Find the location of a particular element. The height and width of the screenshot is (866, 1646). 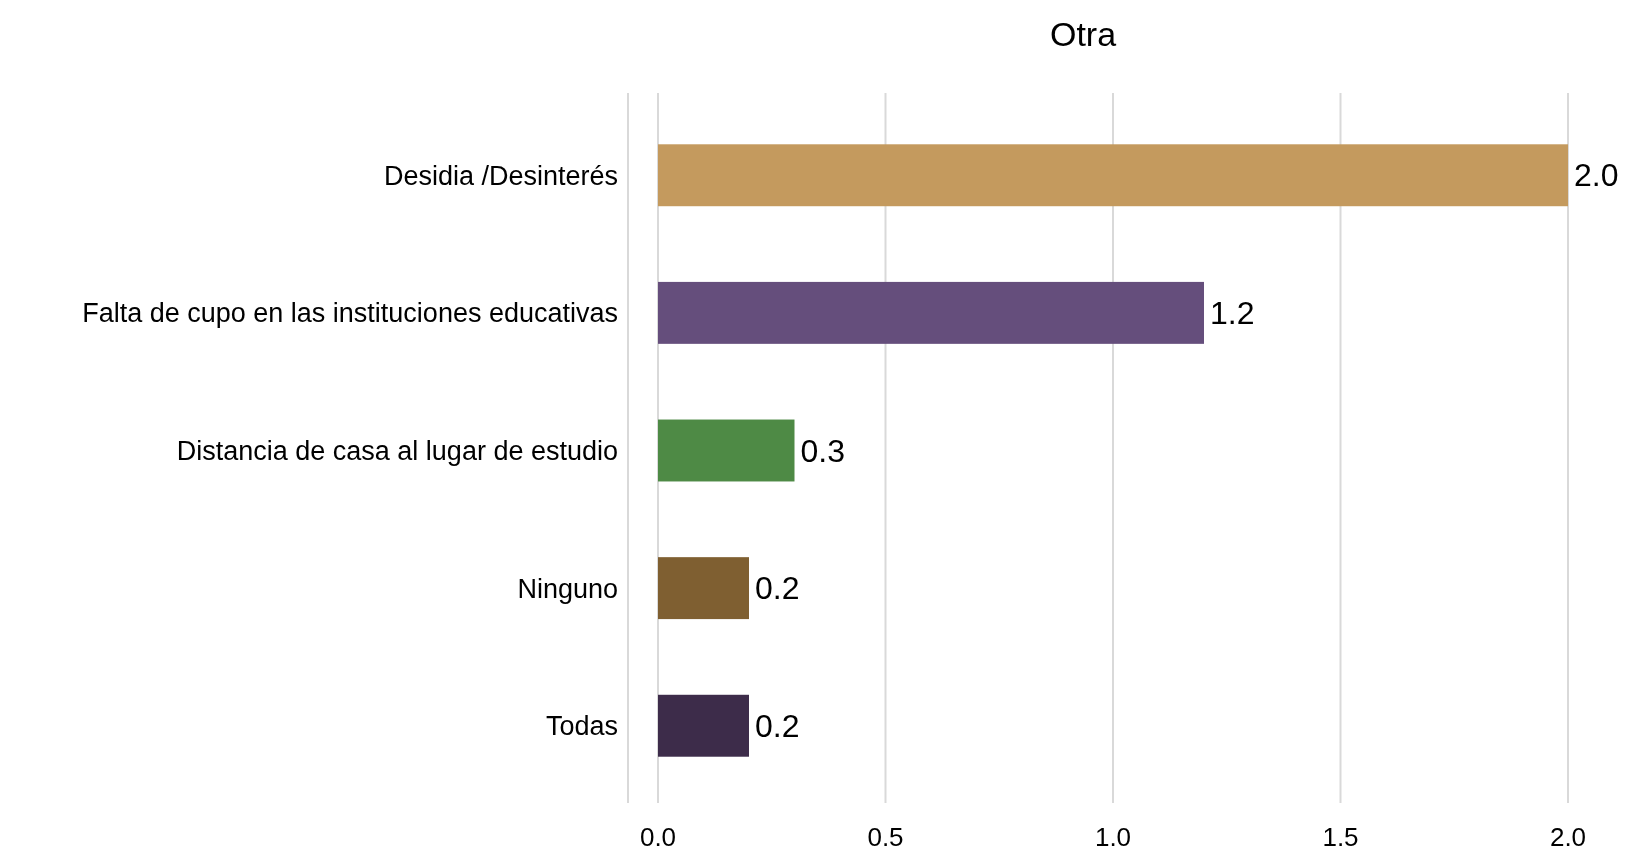

chart-title: Otra is located at coordinates (1083, 34).